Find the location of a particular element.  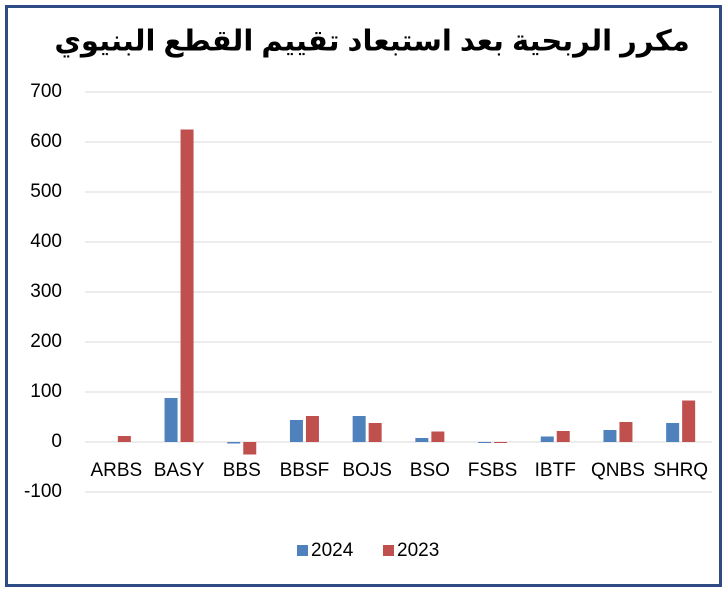

x-tick-label: BBS is located at coordinates (242, 470).